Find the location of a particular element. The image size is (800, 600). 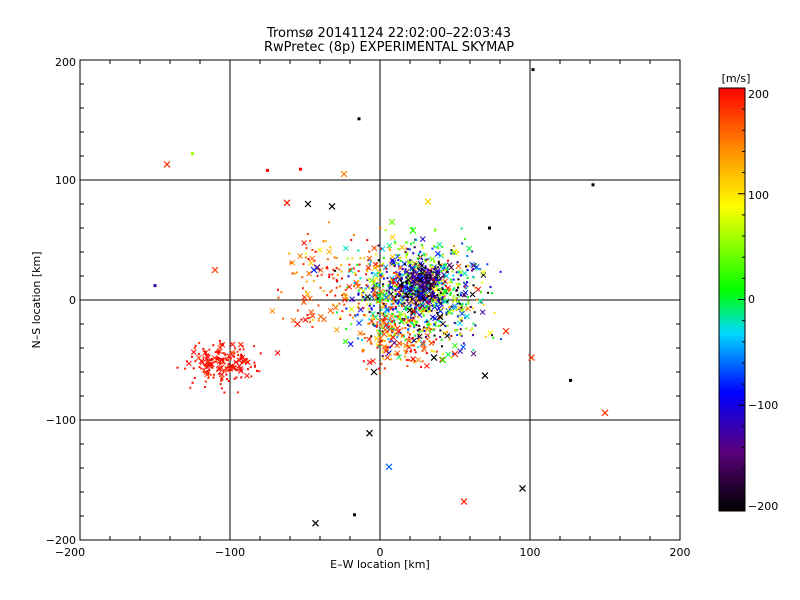

chart-title: Tromsø 20141124 22:02:00–22:03:43 is located at coordinates (388, 33).